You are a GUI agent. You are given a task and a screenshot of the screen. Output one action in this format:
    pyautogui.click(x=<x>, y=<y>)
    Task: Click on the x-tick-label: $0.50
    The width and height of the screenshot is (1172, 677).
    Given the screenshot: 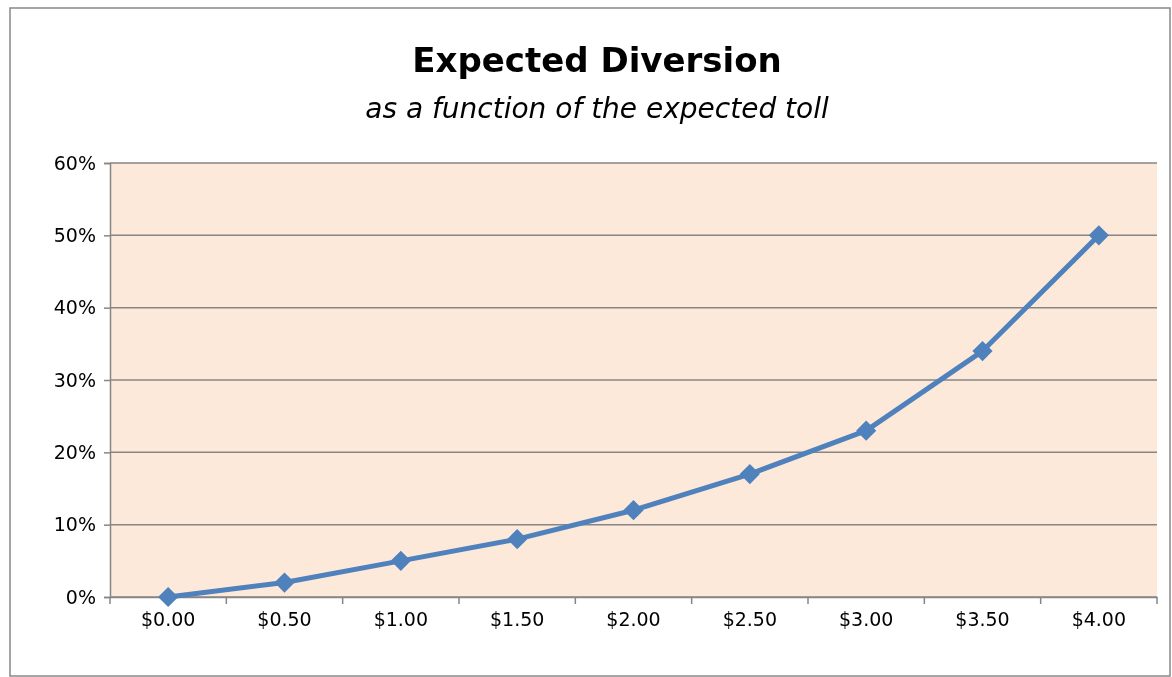 What is the action you would take?
    pyautogui.click(x=284, y=619)
    